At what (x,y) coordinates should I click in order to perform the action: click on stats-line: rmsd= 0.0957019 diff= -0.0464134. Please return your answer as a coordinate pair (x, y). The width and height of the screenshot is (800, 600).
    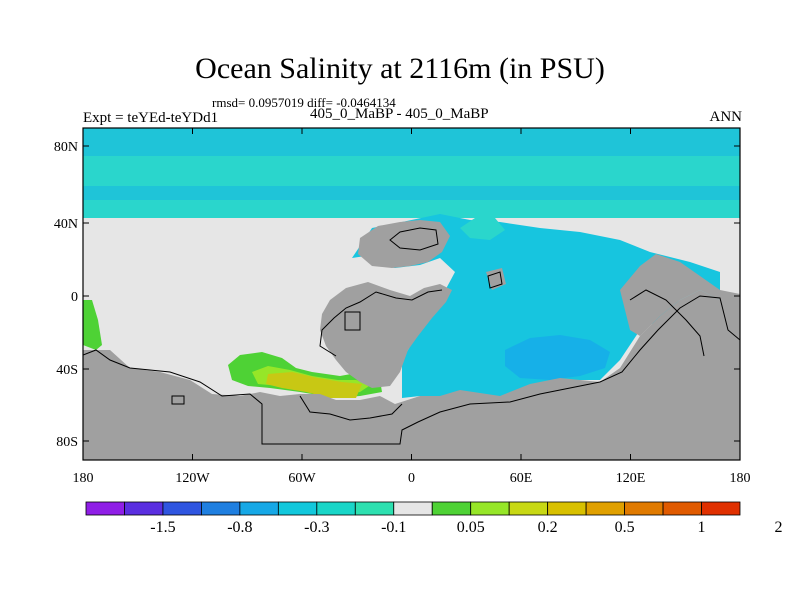
    Looking at the image, I should click on (304, 102).